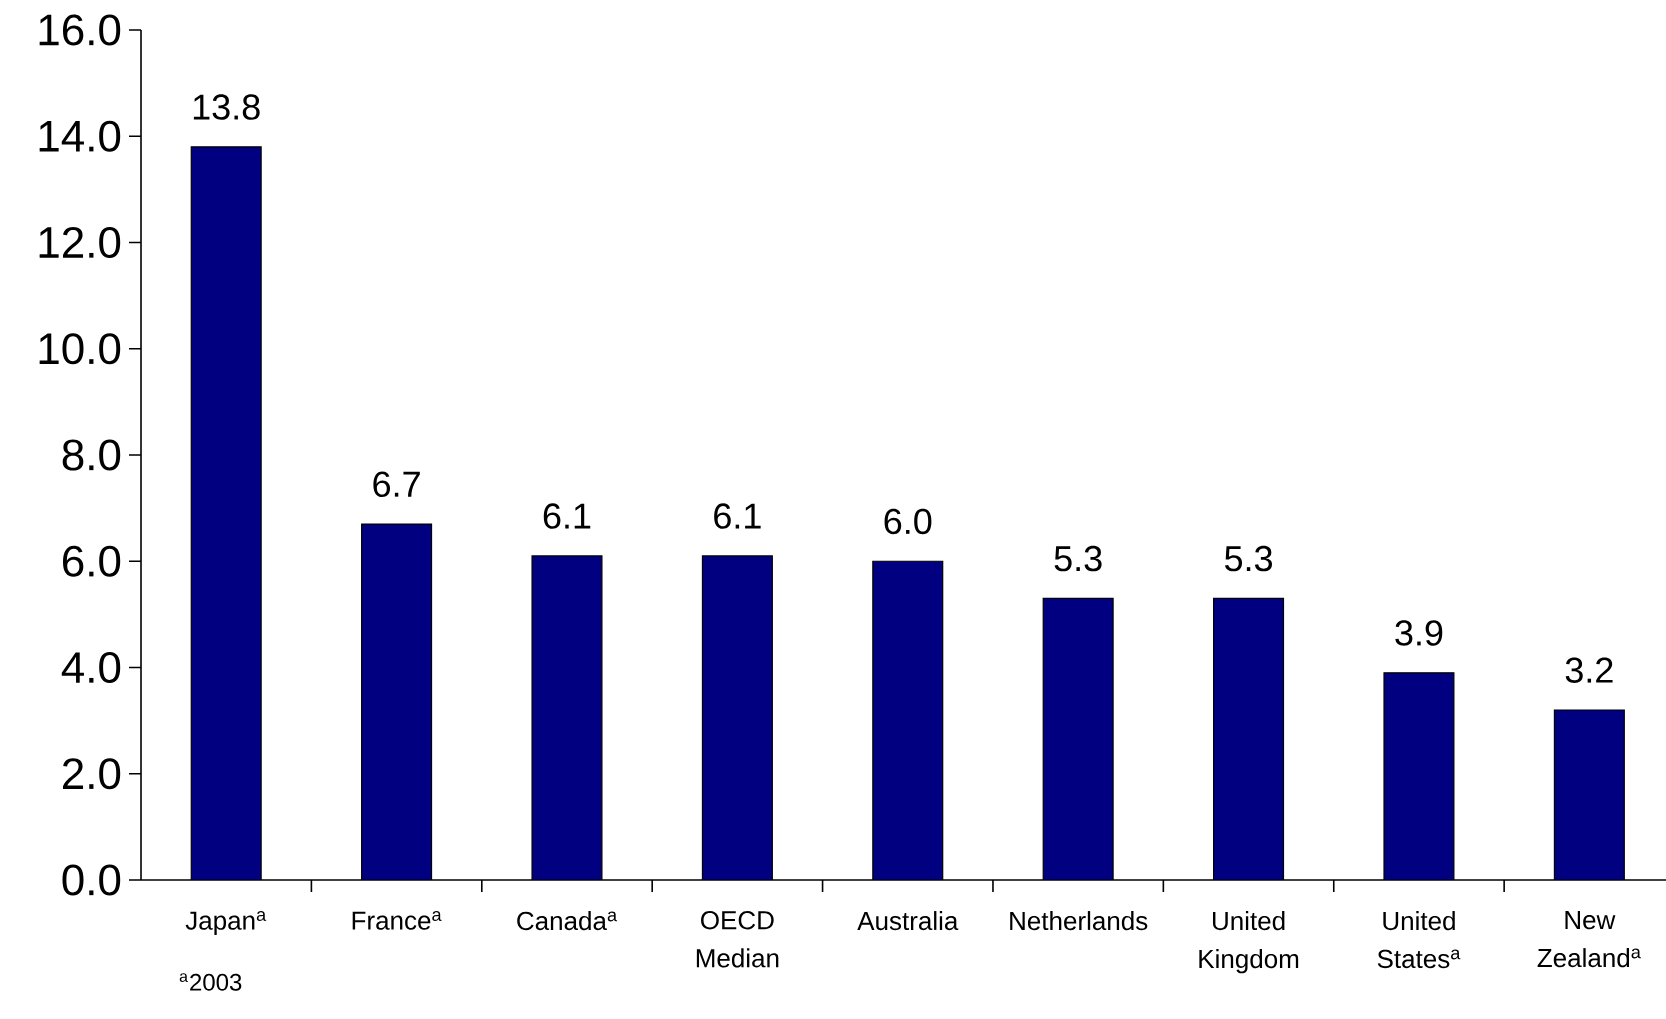 This screenshot has width=1666, height=1019. What do you see at coordinates (1419, 633) in the screenshot?
I see `data-label: 3.9` at bounding box center [1419, 633].